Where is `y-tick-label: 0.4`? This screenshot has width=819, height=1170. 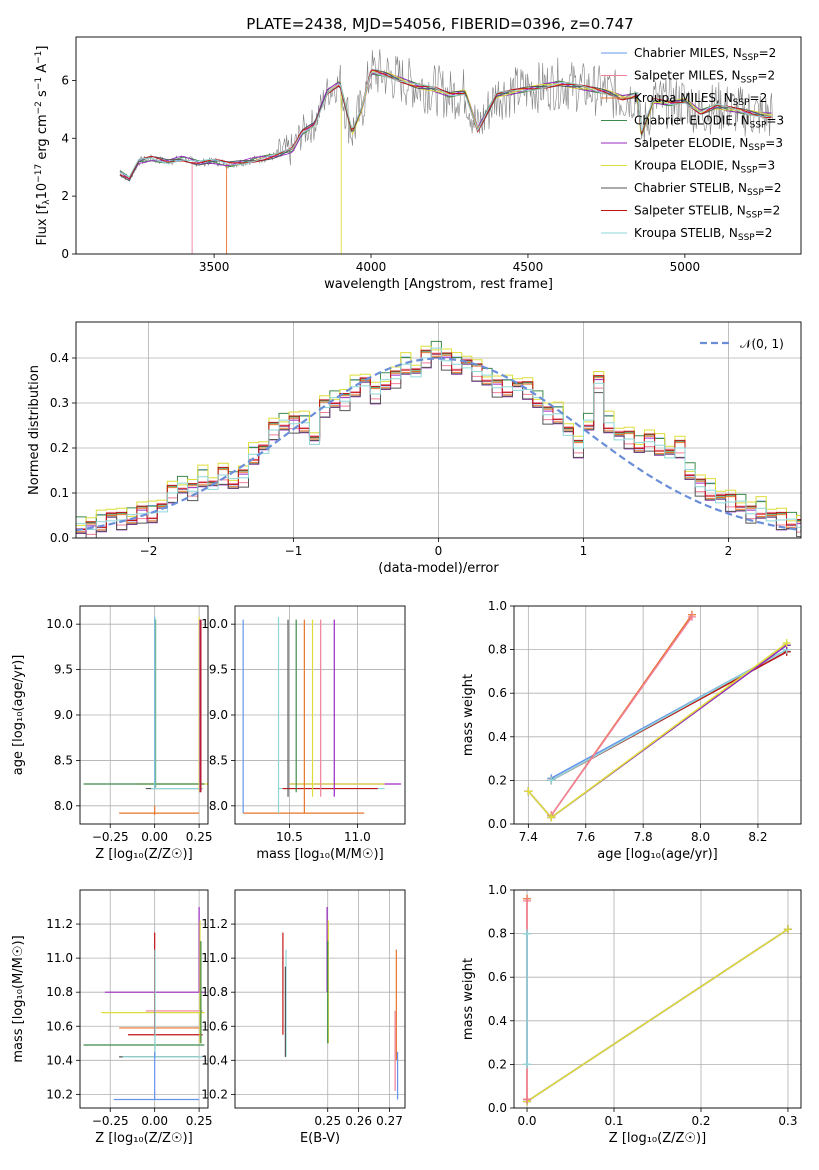 y-tick-label: 0.4 is located at coordinates (497, 737).